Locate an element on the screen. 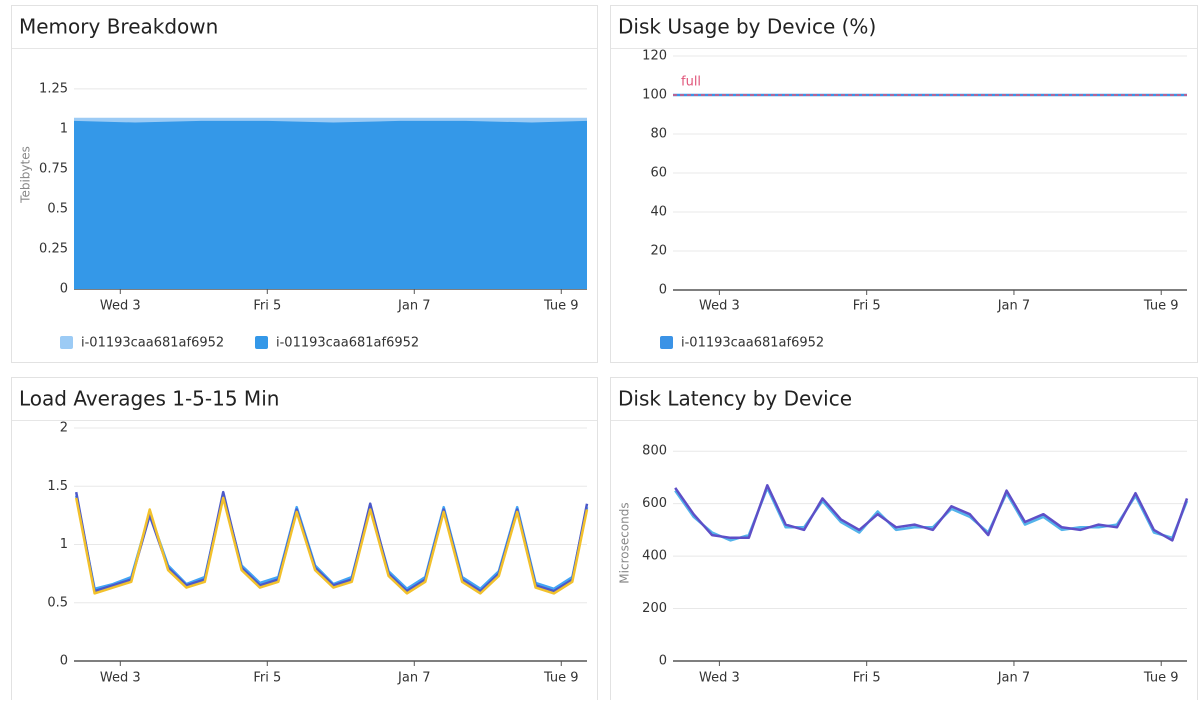  y-tick-label: 0.25 is located at coordinates (53, 248).